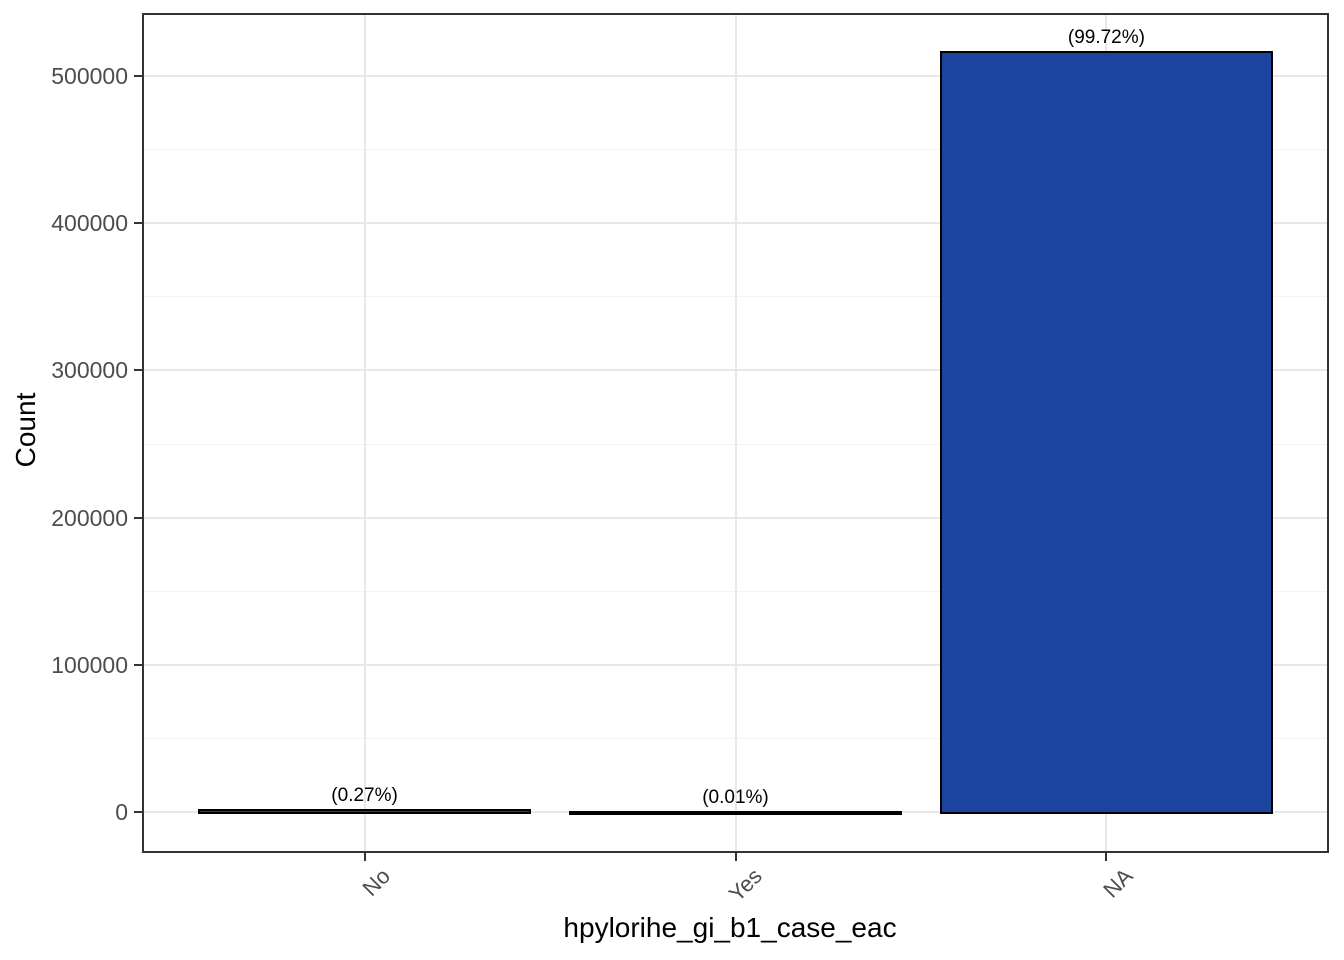 The height and width of the screenshot is (960, 1344). I want to click on y-tick-label: 200000, so click(89, 517).